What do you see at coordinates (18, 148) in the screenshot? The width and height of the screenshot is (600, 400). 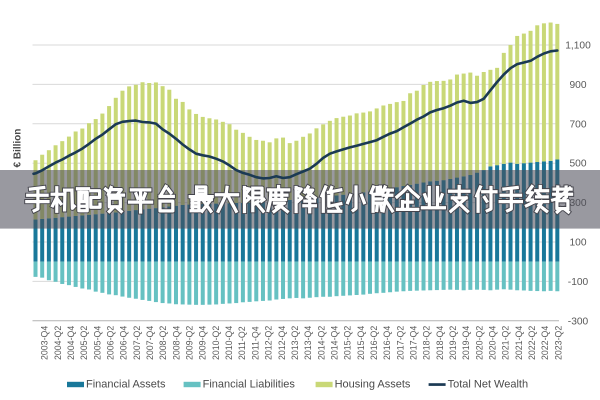 I see `svg-text: € Billion` at bounding box center [18, 148].